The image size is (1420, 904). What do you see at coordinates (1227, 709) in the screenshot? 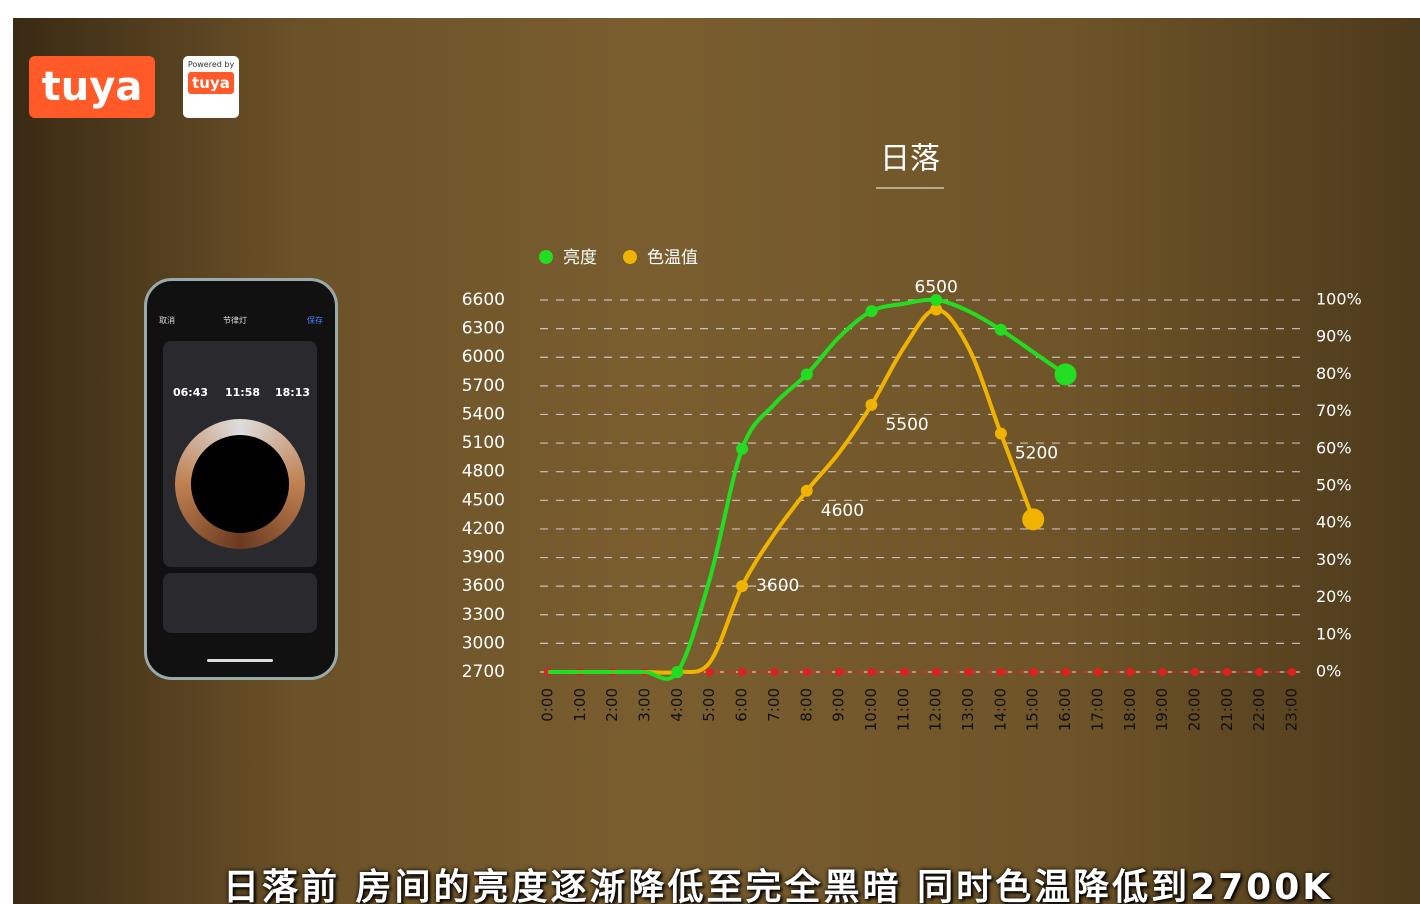
I see `x-tick-label: 21:00` at bounding box center [1227, 709].